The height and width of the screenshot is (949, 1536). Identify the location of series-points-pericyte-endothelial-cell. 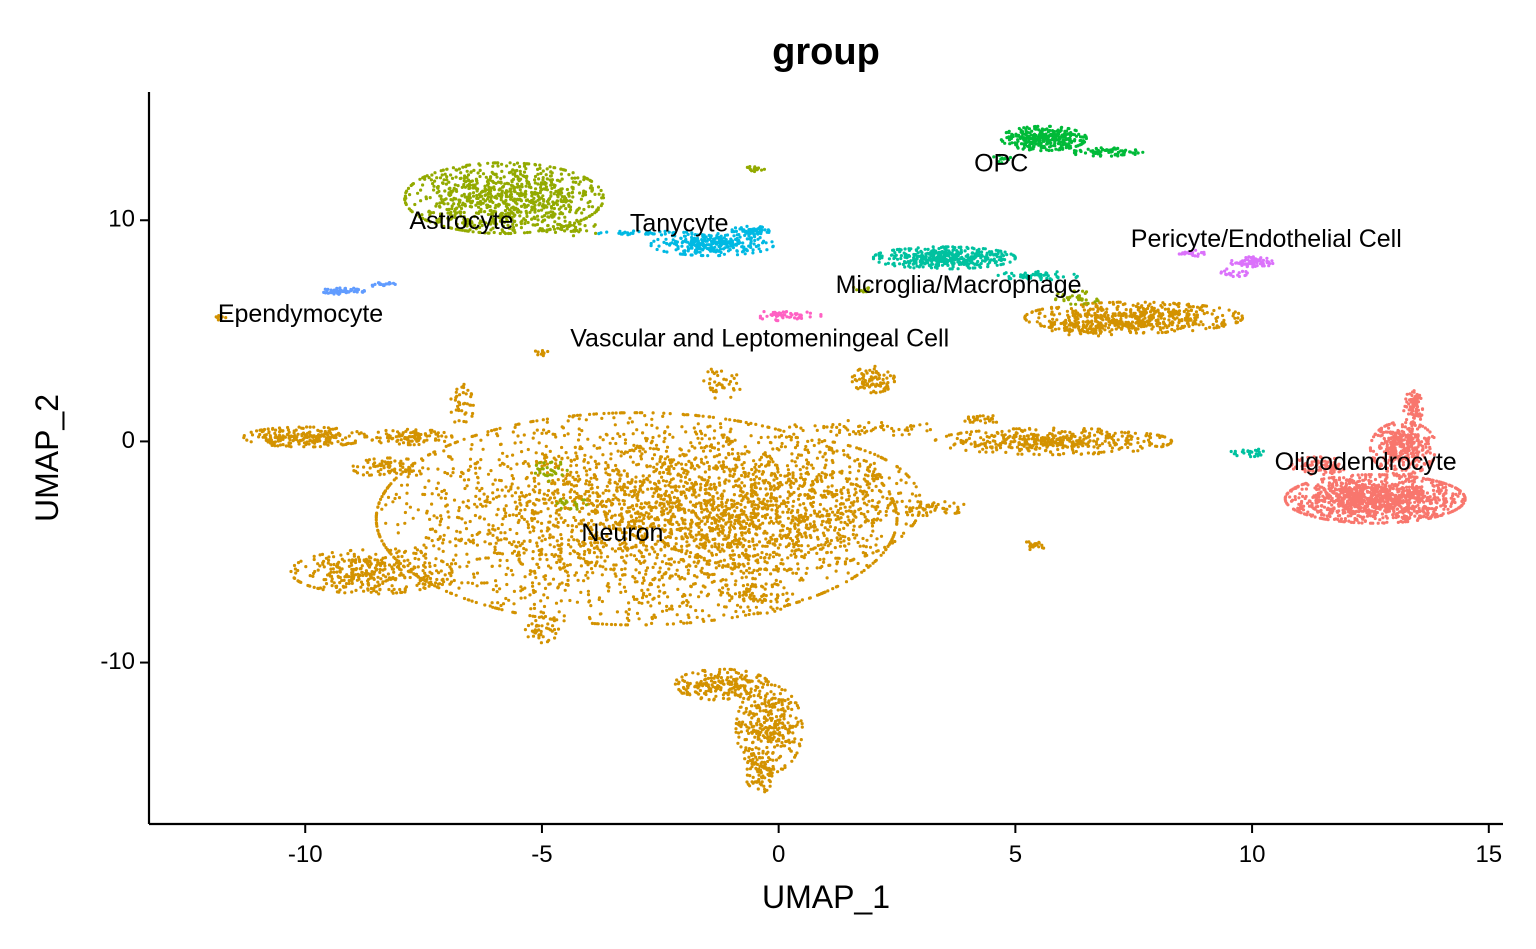
(1226, 263).